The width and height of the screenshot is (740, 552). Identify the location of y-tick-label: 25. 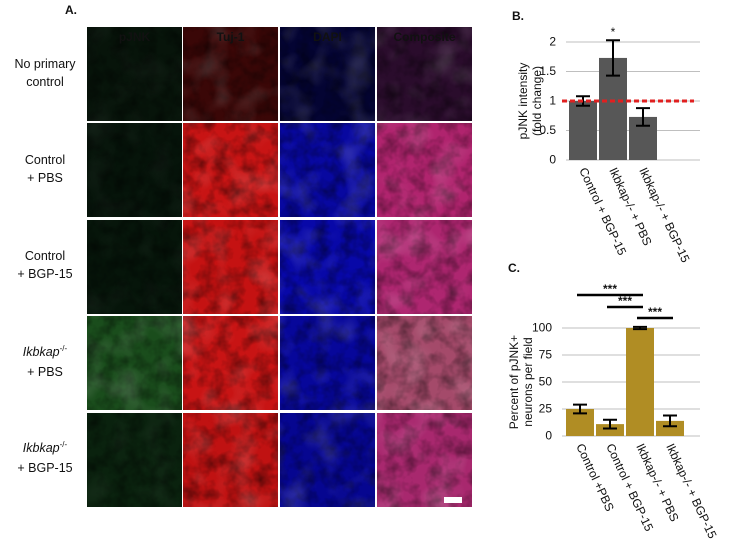
(546, 409).